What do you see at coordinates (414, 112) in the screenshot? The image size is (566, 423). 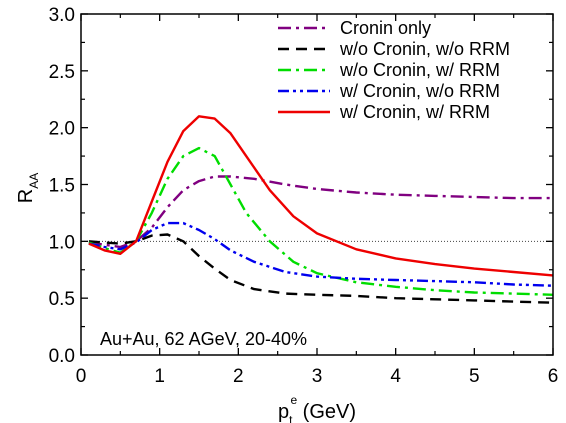 I see `legend-label-5: w/ Cronin, w/ RRM` at bounding box center [414, 112].